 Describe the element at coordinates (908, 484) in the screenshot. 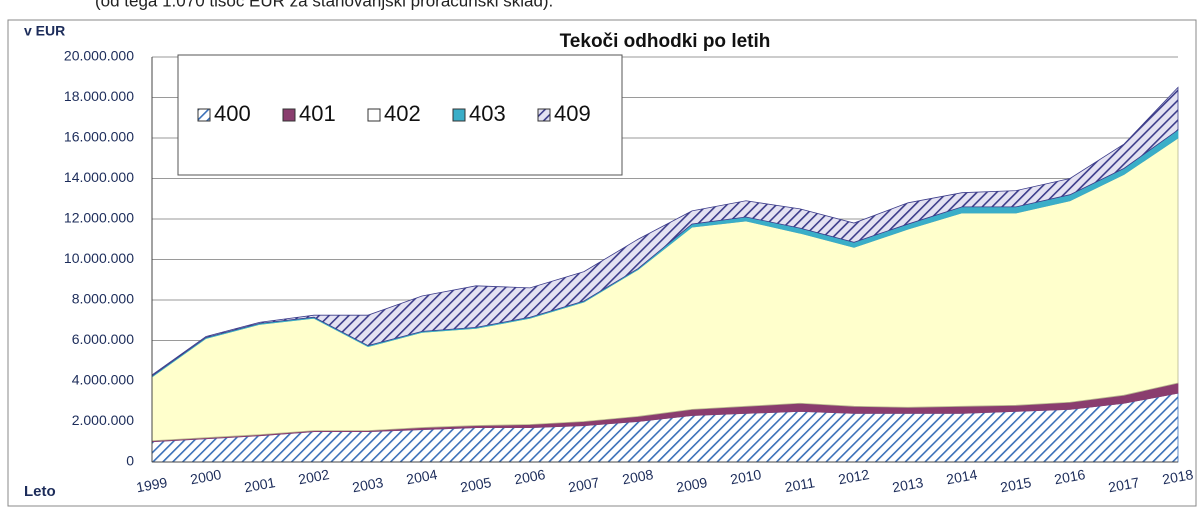

I see `x-tick-label: 2013` at that location.